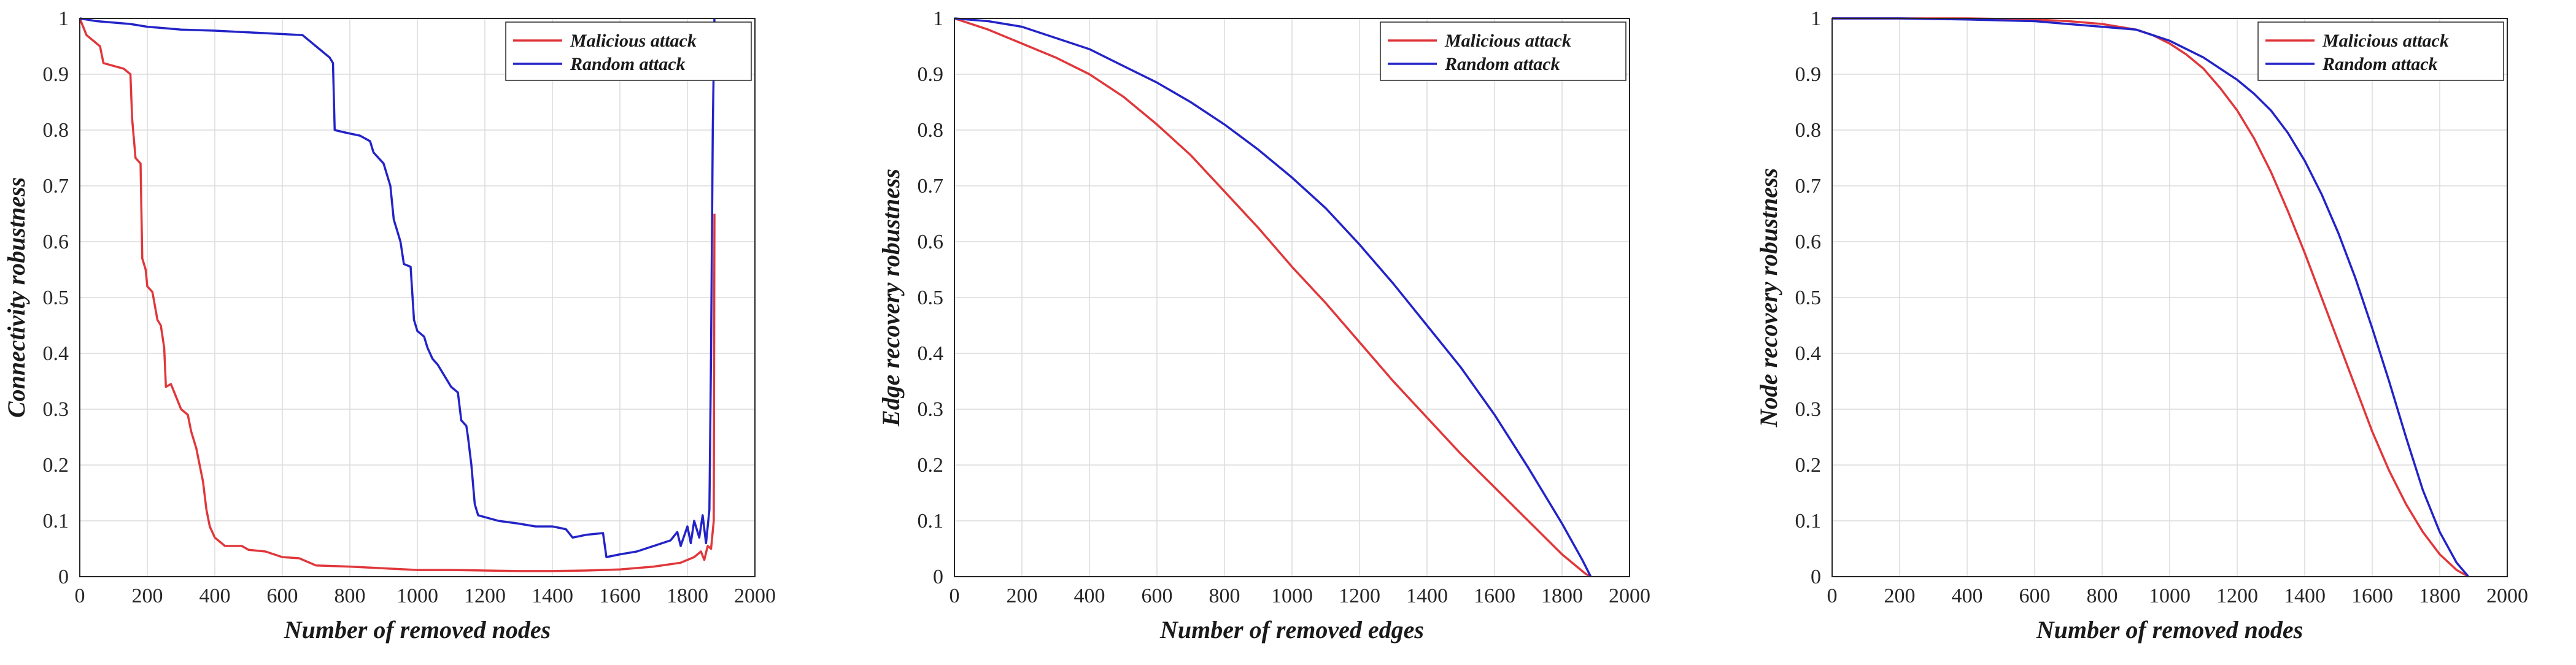 Image resolution: width=2576 pixels, height=665 pixels. Describe the element at coordinates (1291, 630) in the screenshot. I see `x-axis-label: Number of removed edges` at that location.